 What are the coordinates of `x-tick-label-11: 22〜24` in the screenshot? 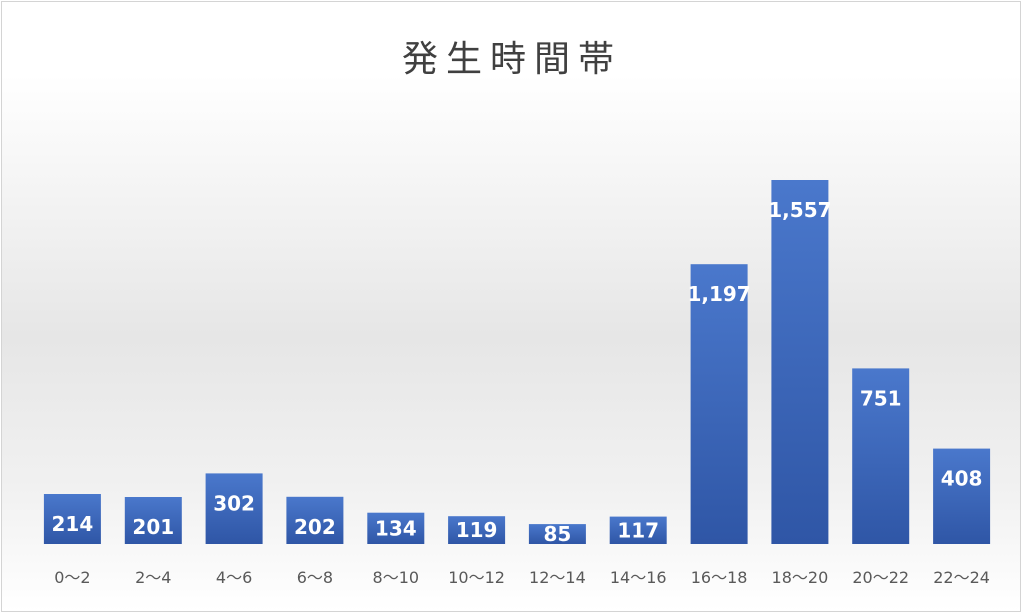 It's located at (961, 577).